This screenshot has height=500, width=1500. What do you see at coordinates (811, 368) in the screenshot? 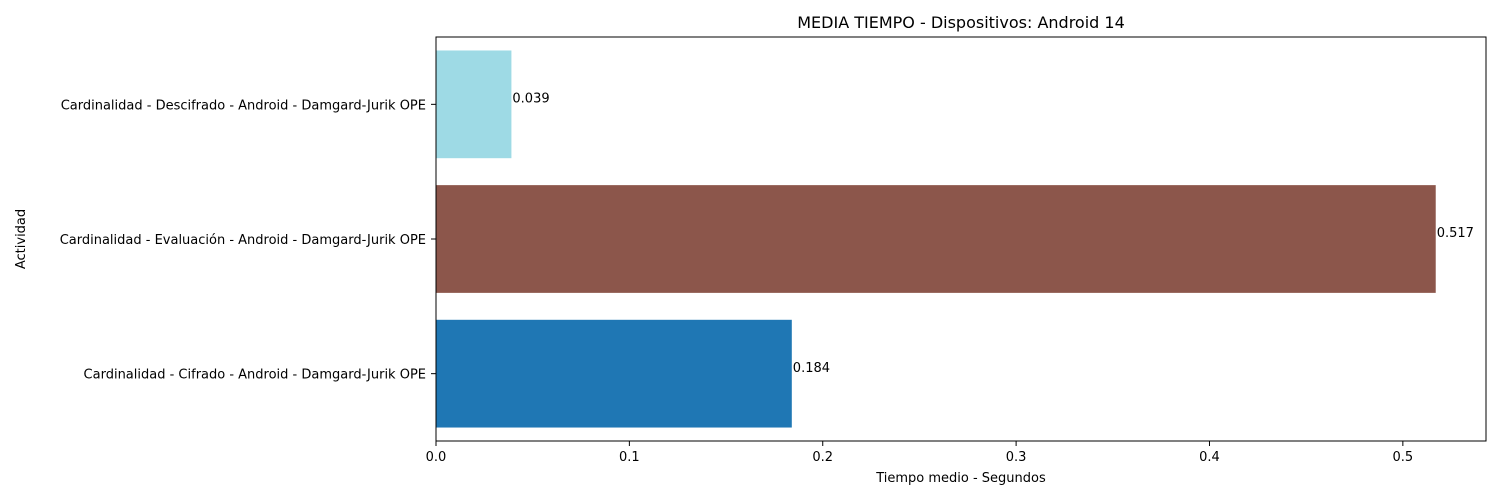
I see `bar-value-label: 0.184` at bounding box center [811, 368].